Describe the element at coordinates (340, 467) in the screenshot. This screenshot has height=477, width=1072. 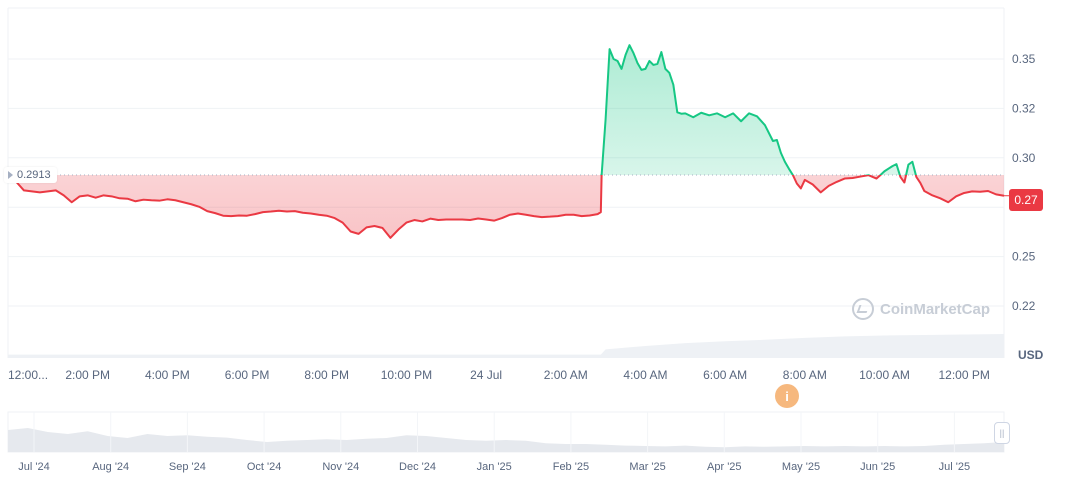
I see `navigator-tick-label-4: Nov '24` at that location.